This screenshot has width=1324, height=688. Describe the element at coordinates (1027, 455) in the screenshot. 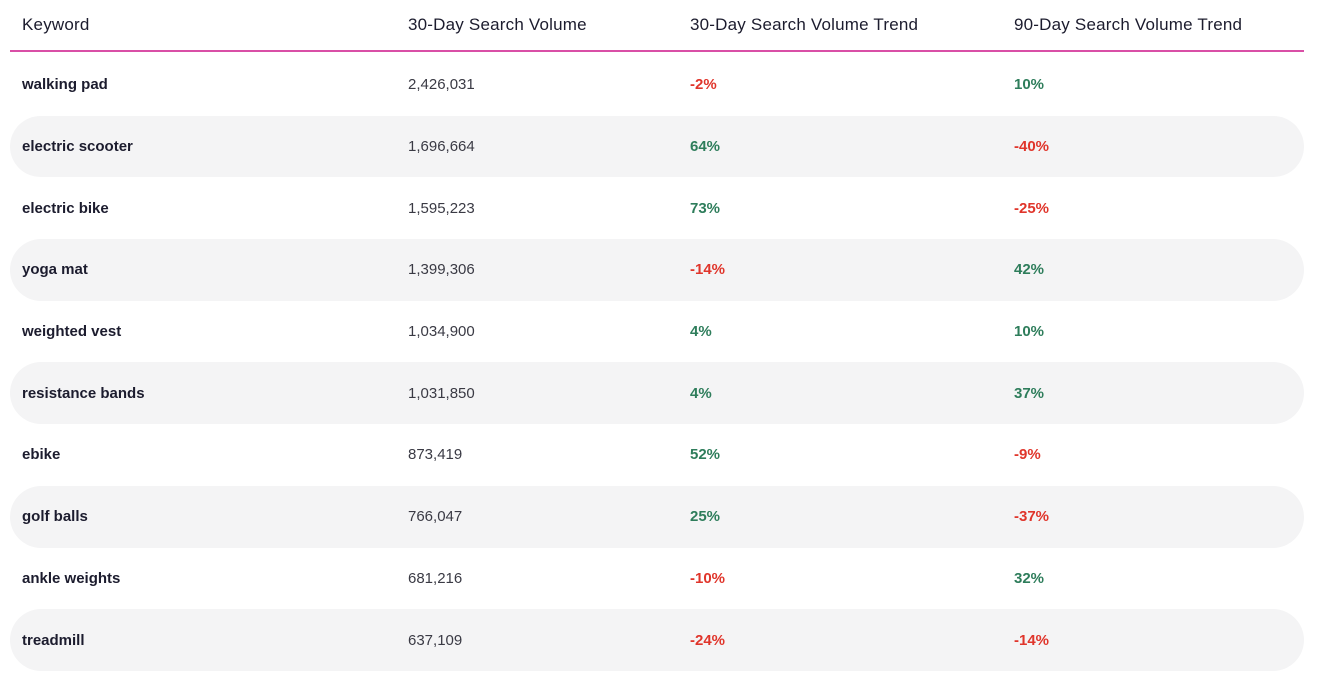

I see `trend-90-day-cell: -9%` at that location.